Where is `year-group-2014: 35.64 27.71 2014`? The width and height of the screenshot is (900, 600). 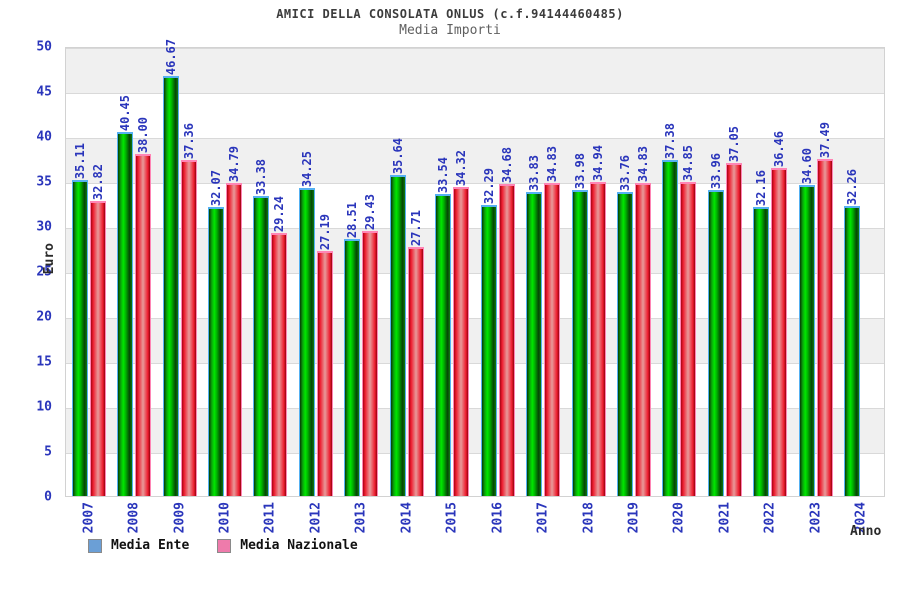
year-group-2014: 35.64 27.71 2014 is located at coordinates (406, 290).